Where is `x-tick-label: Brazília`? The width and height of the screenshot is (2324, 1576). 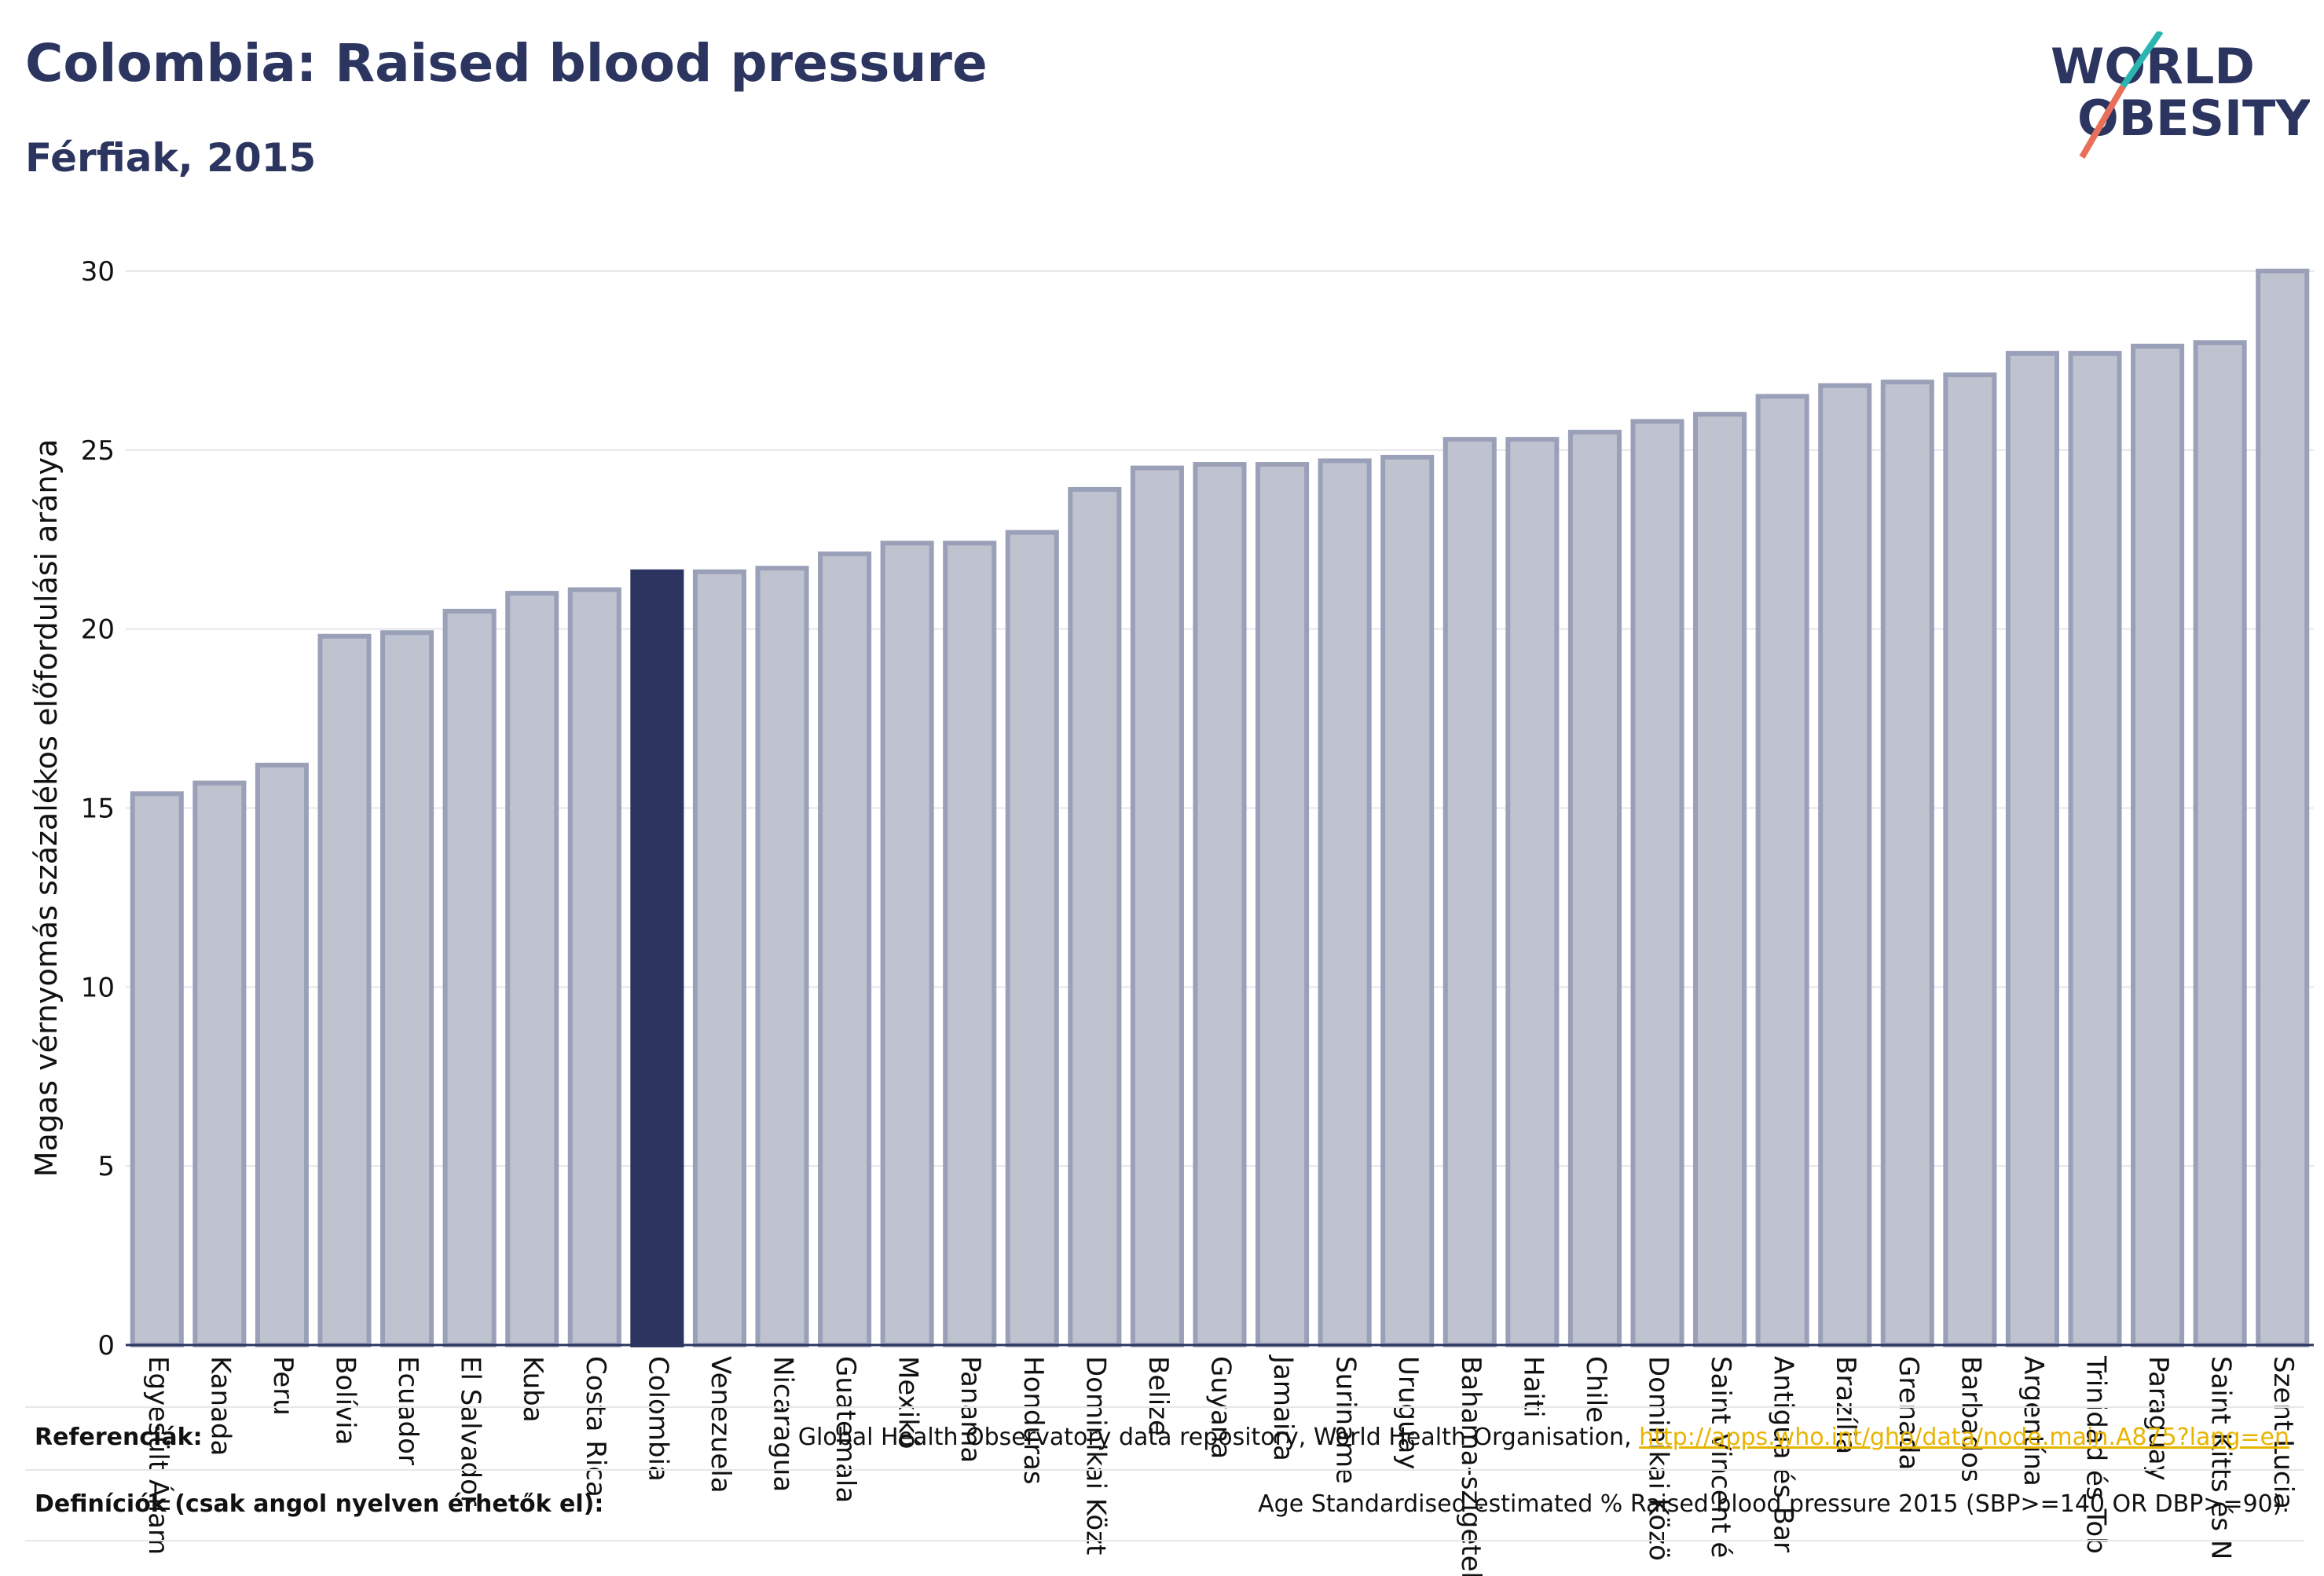 x-tick-label: Brazília is located at coordinates (1845, 1405).